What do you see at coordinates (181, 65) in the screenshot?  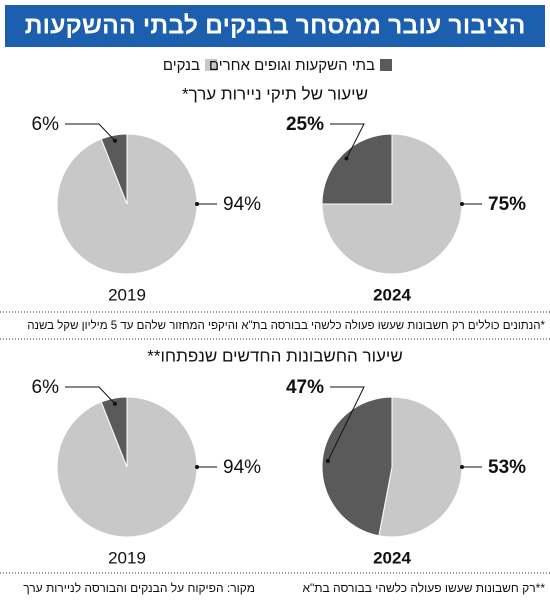 I see `legend-label: בנקים` at bounding box center [181, 65].